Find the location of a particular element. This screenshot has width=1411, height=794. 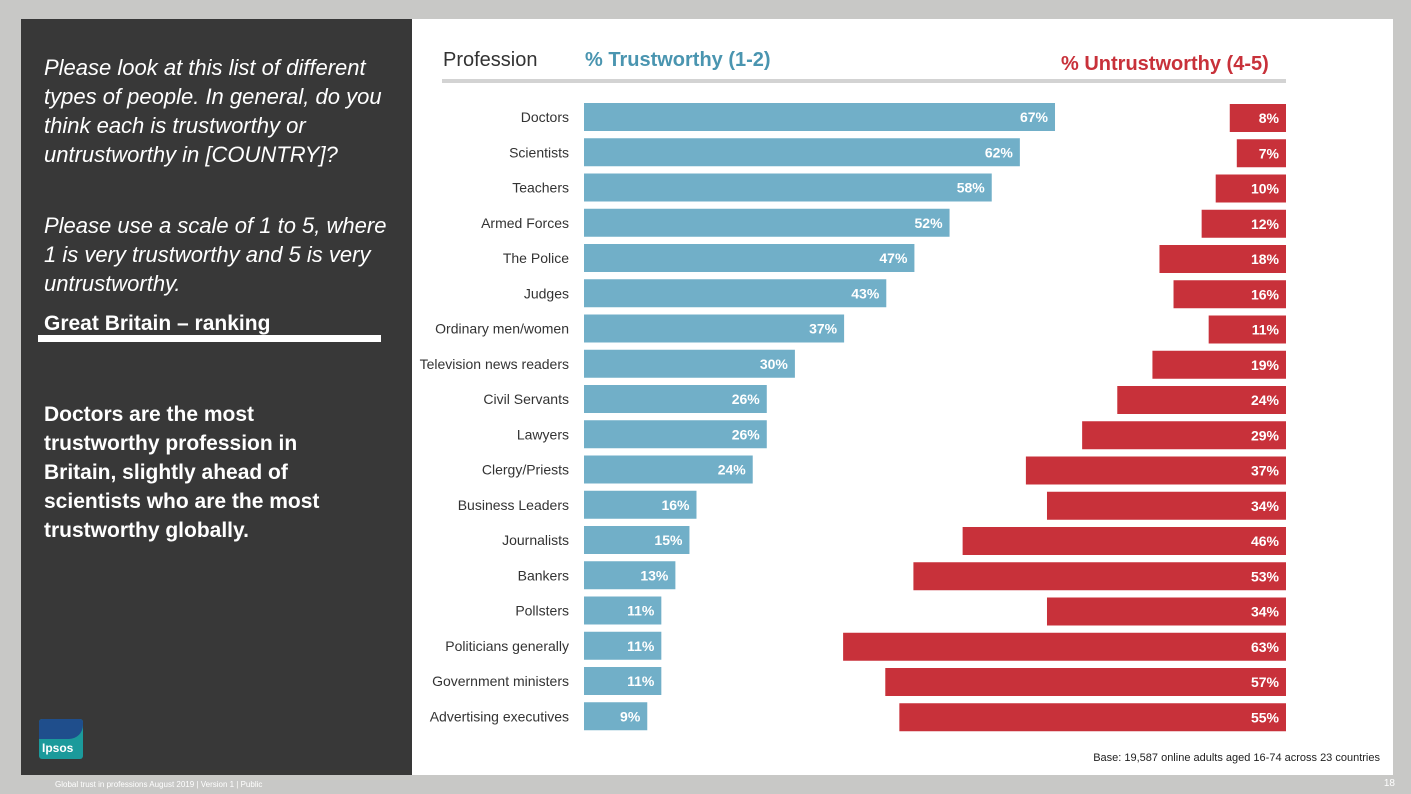

trust-value-label: 37% is located at coordinates (823, 329).